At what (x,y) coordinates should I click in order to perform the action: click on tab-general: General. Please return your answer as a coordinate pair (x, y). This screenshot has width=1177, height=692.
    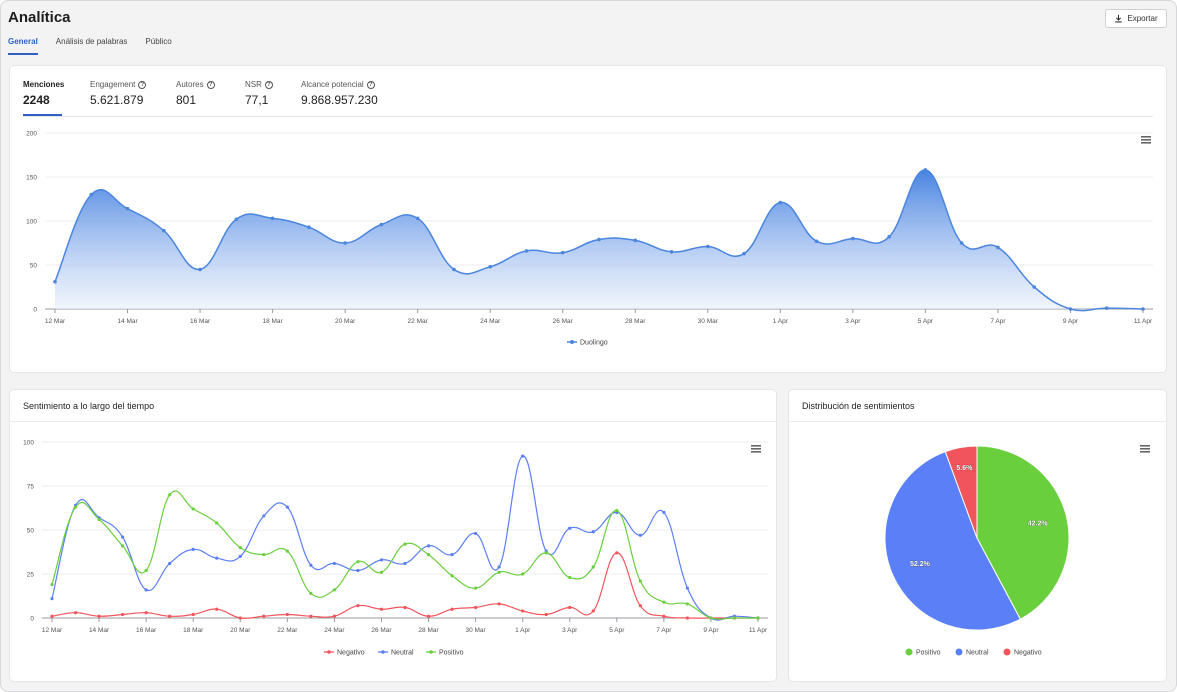
    Looking at the image, I should click on (23, 45).